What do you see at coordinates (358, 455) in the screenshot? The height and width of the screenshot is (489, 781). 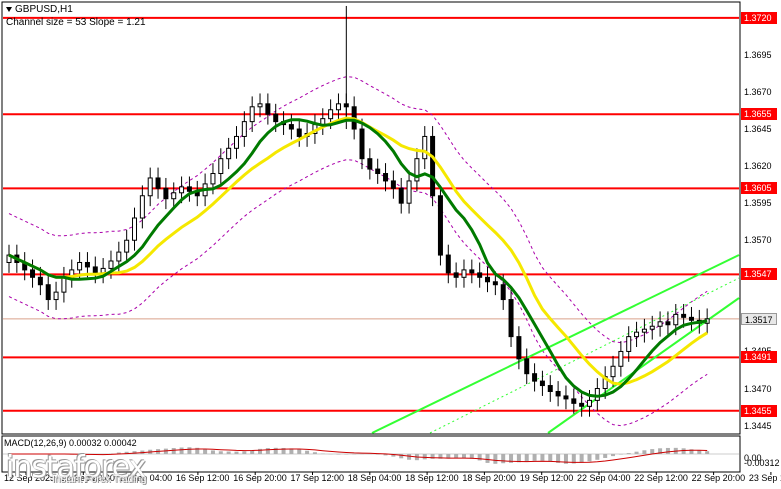 I see `macd-signal-line` at bounding box center [358, 455].